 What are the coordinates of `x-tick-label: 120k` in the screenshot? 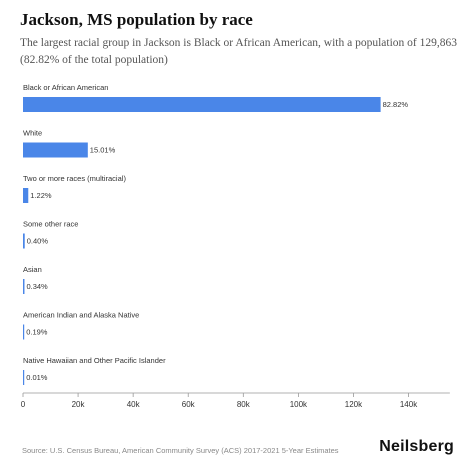 It's located at (354, 404).